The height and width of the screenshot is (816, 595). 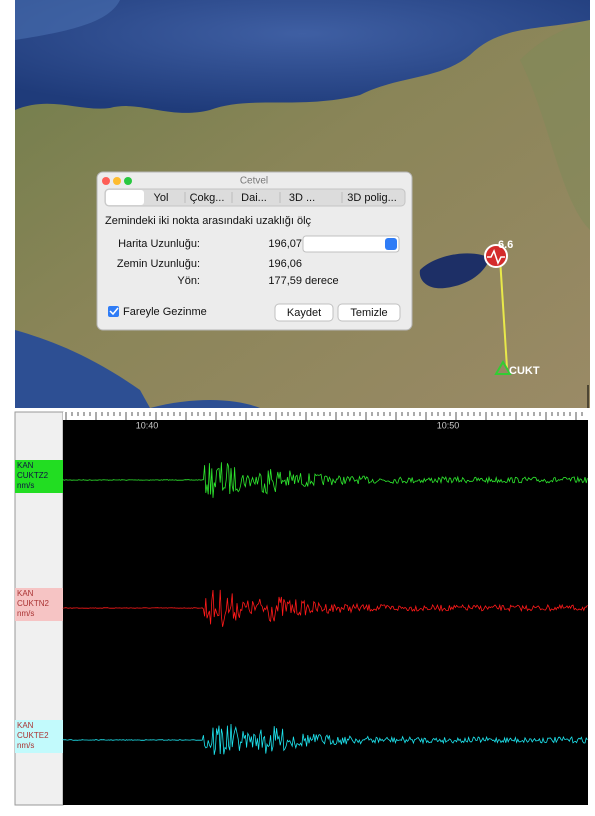 What do you see at coordinates (505, 245) in the screenshot?
I see `epicenter-label: 6.6` at bounding box center [505, 245].